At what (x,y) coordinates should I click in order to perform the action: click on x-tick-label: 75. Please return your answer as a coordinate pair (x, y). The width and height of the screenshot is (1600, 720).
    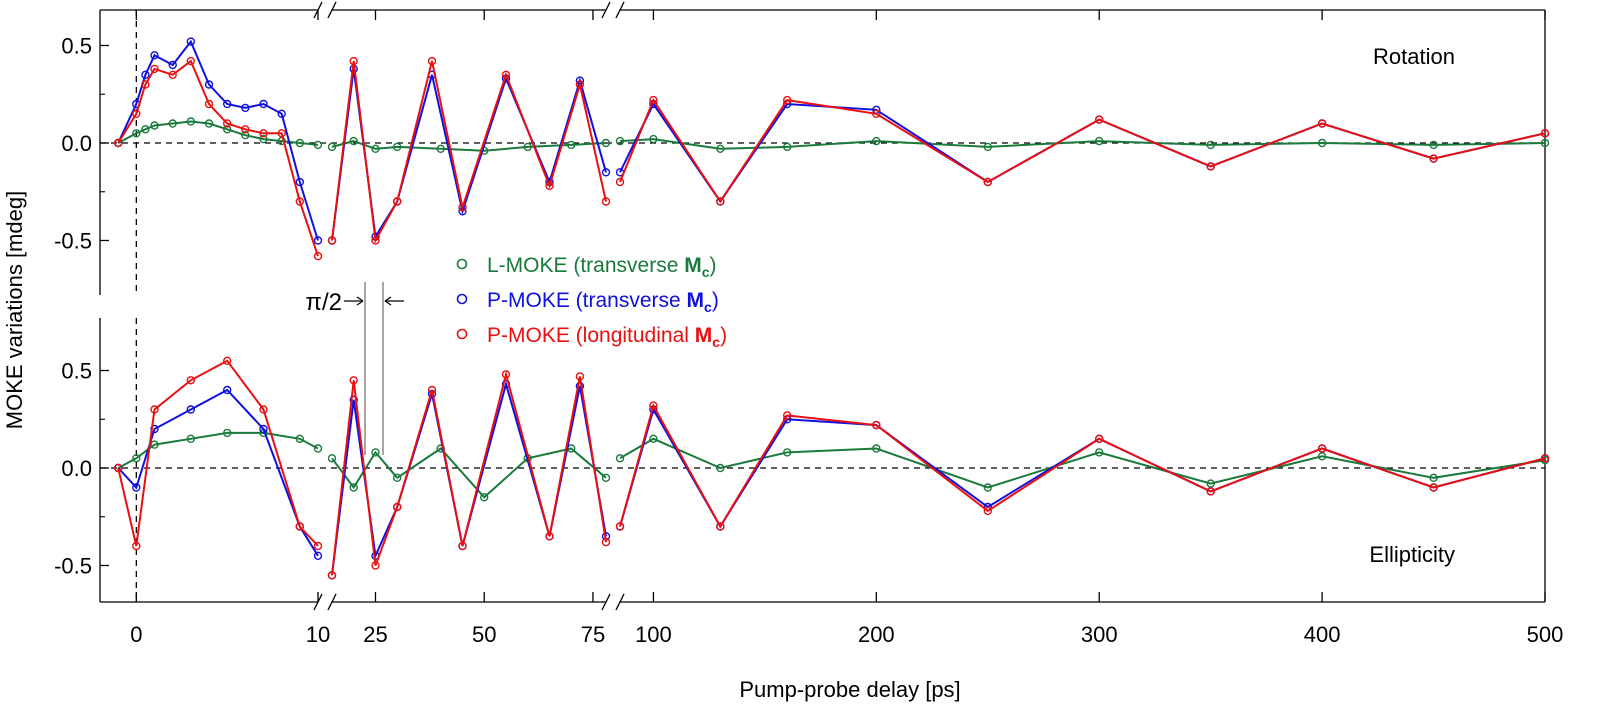
    Looking at the image, I should click on (593, 634).